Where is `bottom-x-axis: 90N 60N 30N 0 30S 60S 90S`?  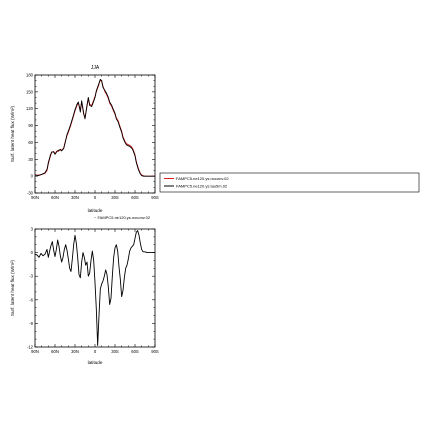 bottom-x-axis: 90N 60N 30N 0 30S 60S 90S is located at coordinates (95, 291).